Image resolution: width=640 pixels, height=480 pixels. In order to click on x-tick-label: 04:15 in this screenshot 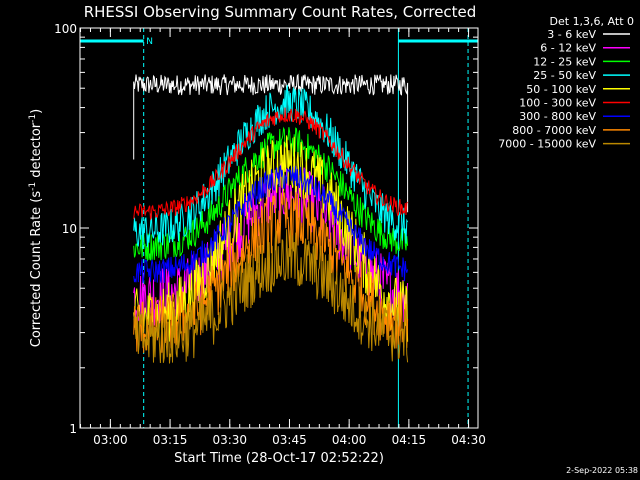, I will do `click(409, 440)`.